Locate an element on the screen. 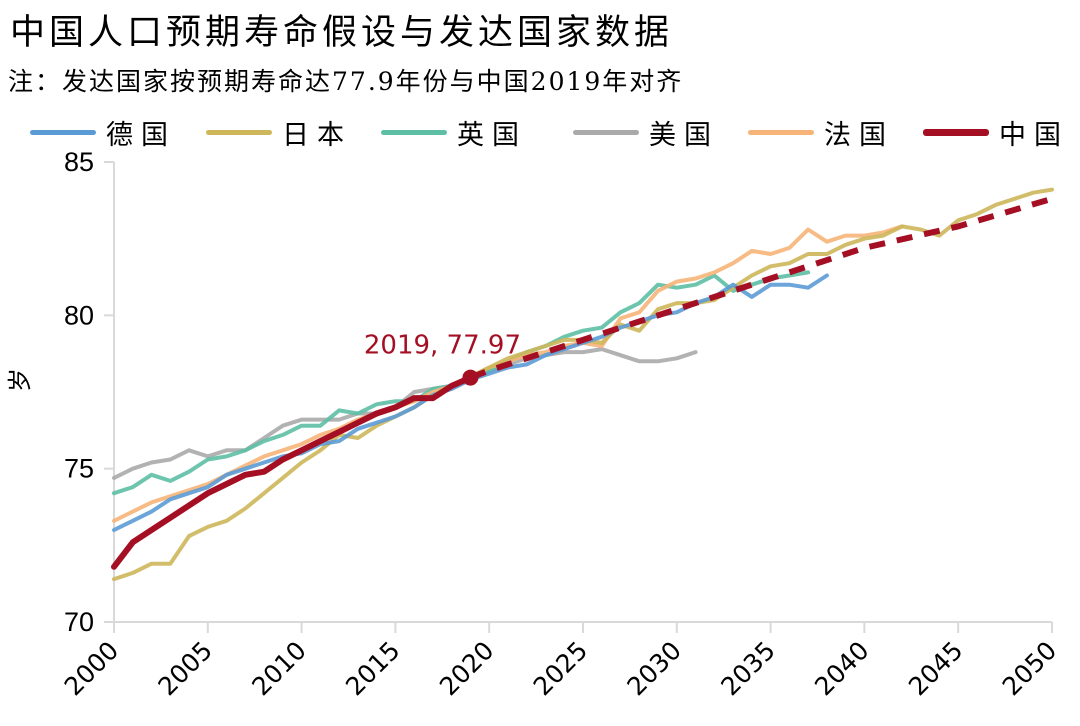  y-tick-label: 85 is located at coordinates (79, 162).